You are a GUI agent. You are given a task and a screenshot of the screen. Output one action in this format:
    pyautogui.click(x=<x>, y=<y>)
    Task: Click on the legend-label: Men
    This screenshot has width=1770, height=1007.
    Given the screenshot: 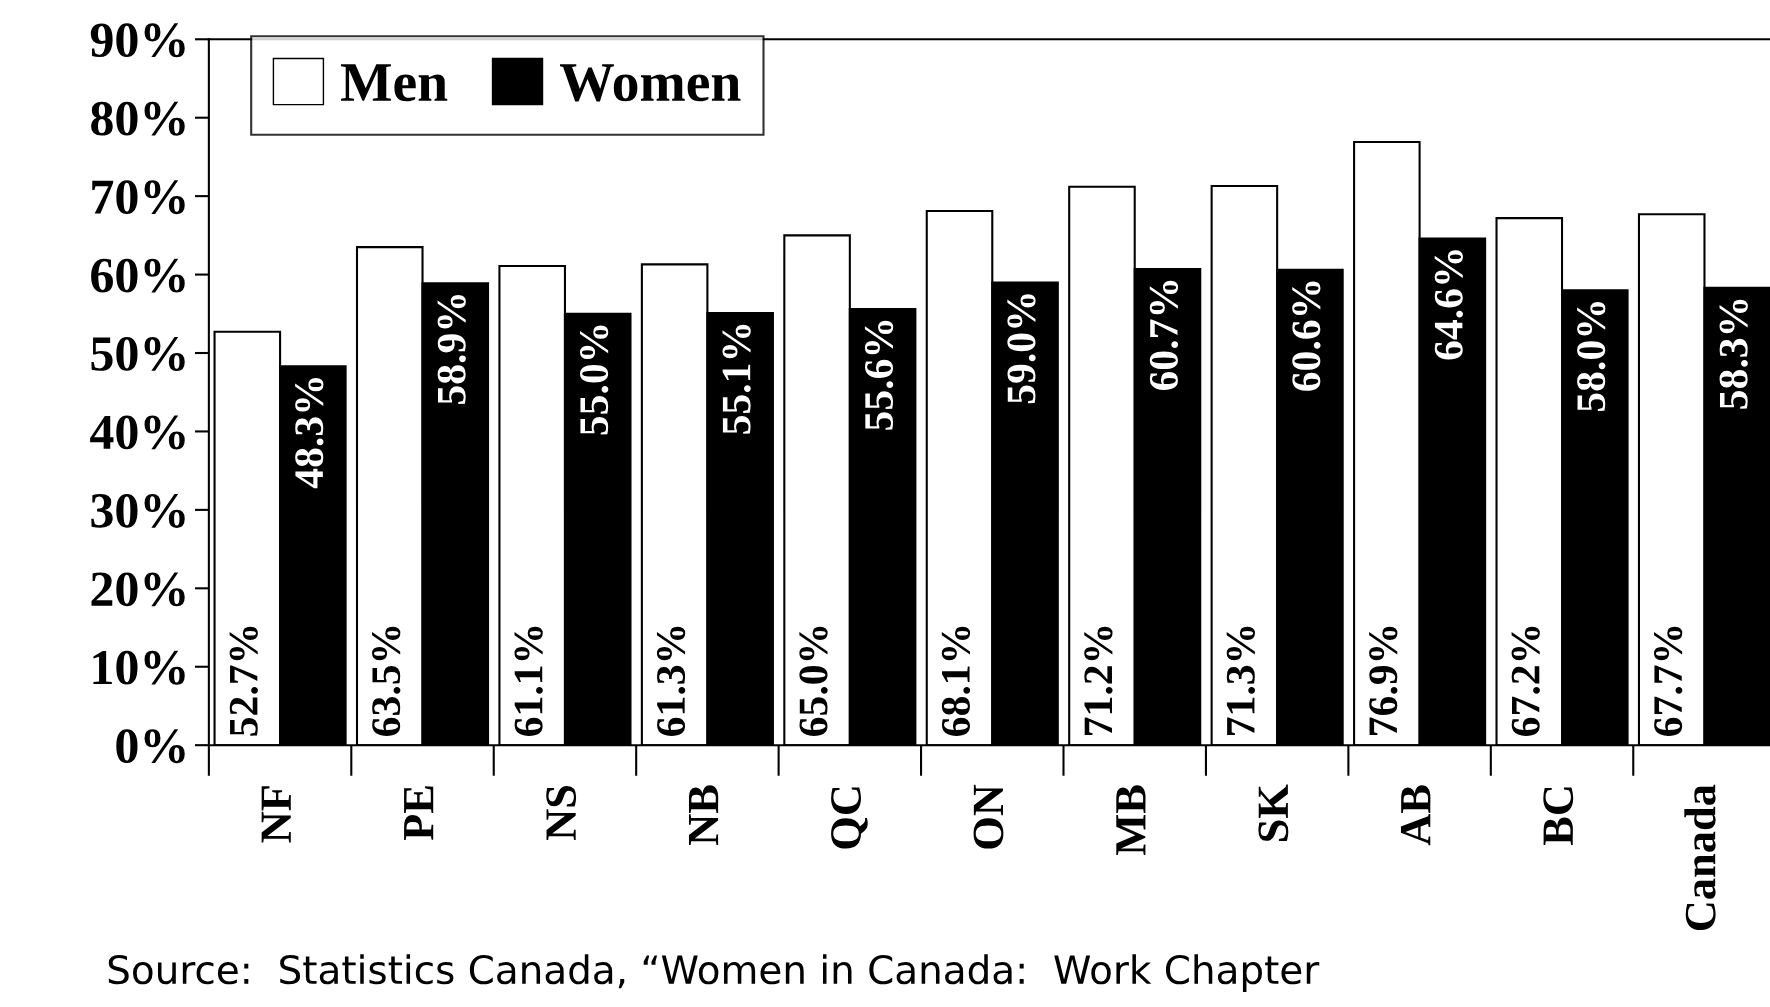 What is the action you would take?
    pyautogui.click(x=394, y=83)
    